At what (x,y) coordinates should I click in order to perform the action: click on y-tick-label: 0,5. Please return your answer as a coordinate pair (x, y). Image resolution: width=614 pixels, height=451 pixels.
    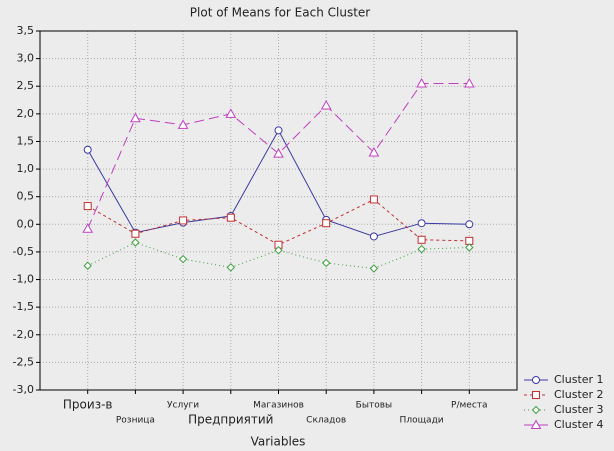
    Looking at the image, I should click on (26, 196).